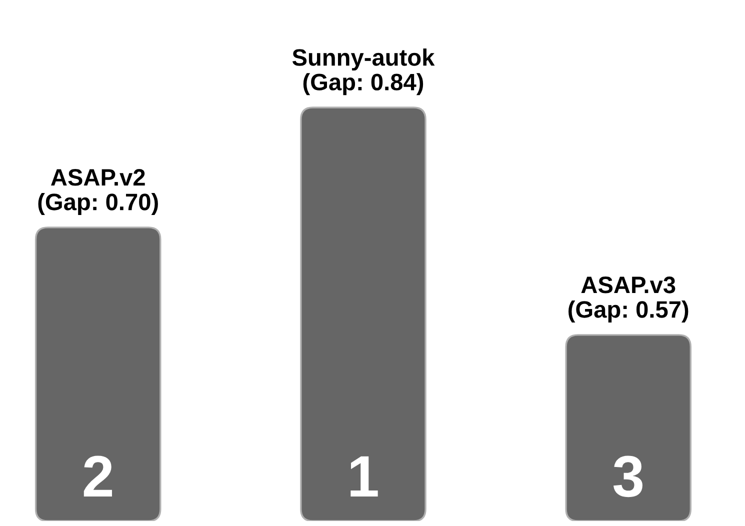 The height and width of the screenshot is (526, 745). I want to click on annotation: 1, so click(364, 476).